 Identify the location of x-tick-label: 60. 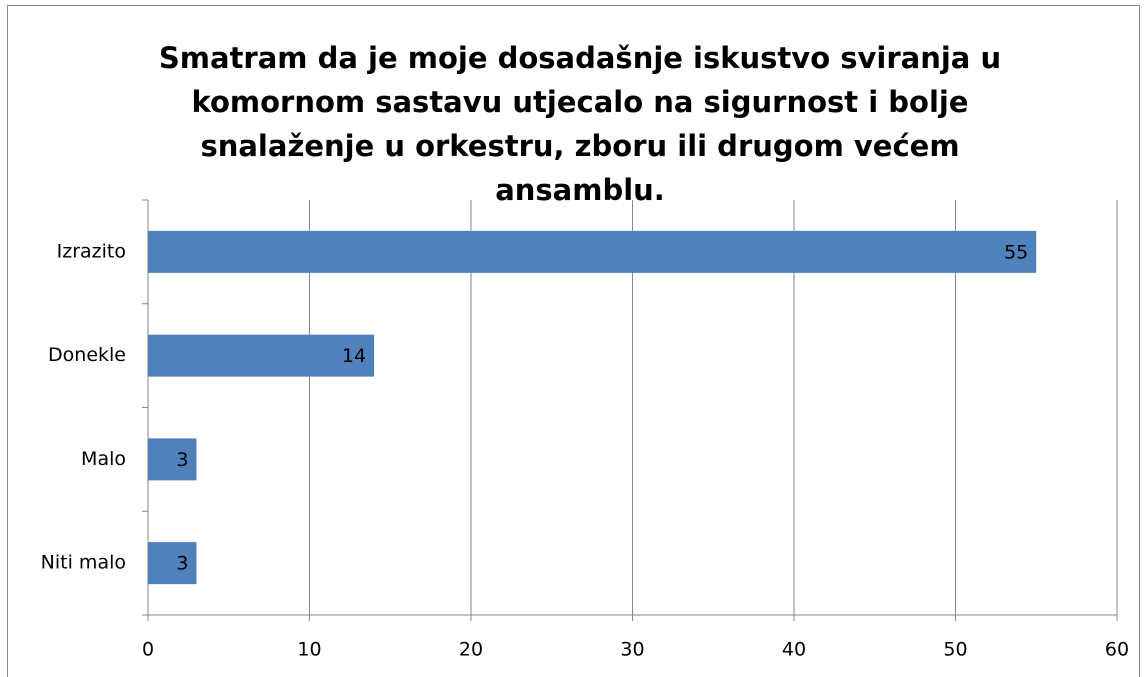
(1117, 650).